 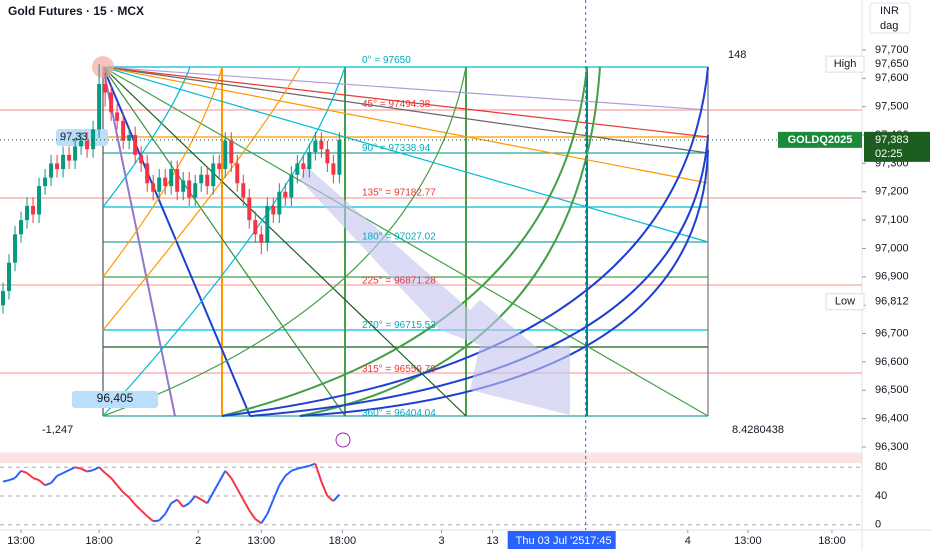 What do you see at coordinates (561, 540) in the screenshot?
I see `crosshair-time-box` at bounding box center [561, 540].